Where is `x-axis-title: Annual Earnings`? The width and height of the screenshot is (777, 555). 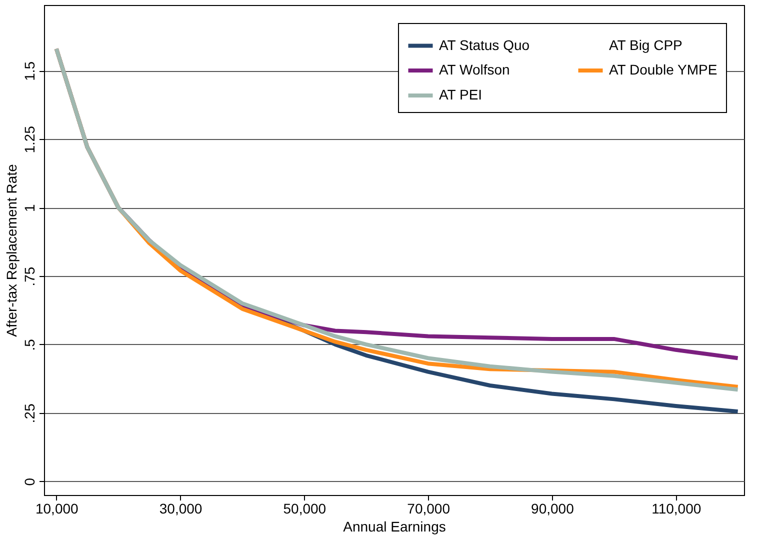
x-axis-title: Annual Earnings is located at coordinates (394, 526).